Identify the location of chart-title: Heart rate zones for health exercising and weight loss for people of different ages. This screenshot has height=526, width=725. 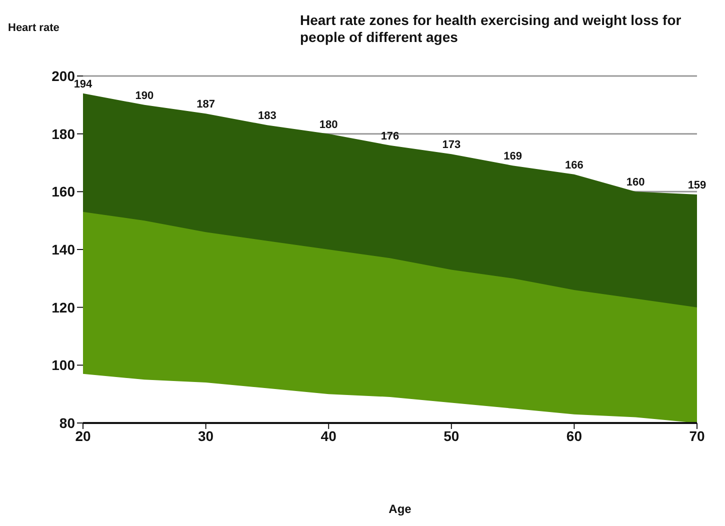
(491, 29).